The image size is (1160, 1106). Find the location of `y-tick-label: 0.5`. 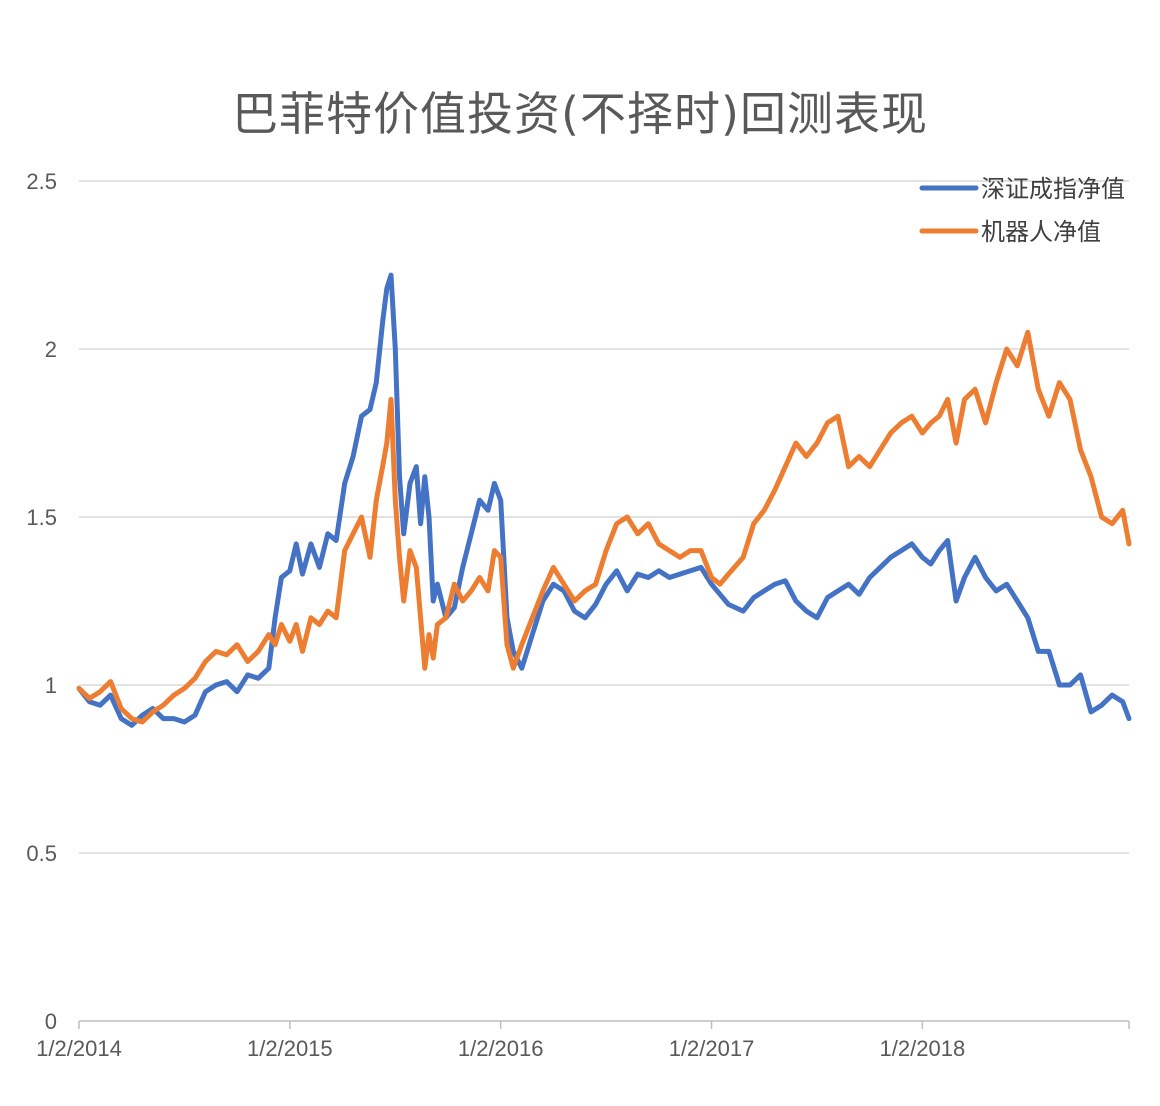

y-tick-label: 0.5 is located at coordinates (41, 853).